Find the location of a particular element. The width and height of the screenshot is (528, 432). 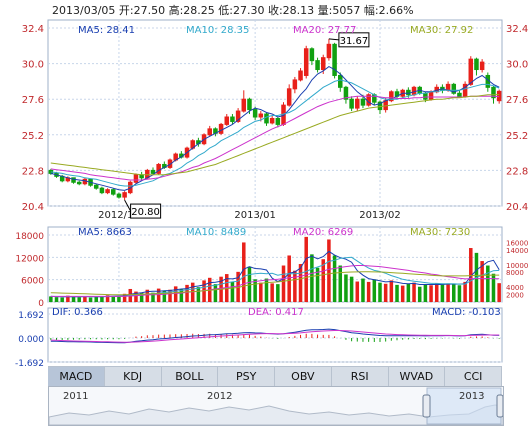

price-xtick: 2012/12 is located at coordinates (119, 215).